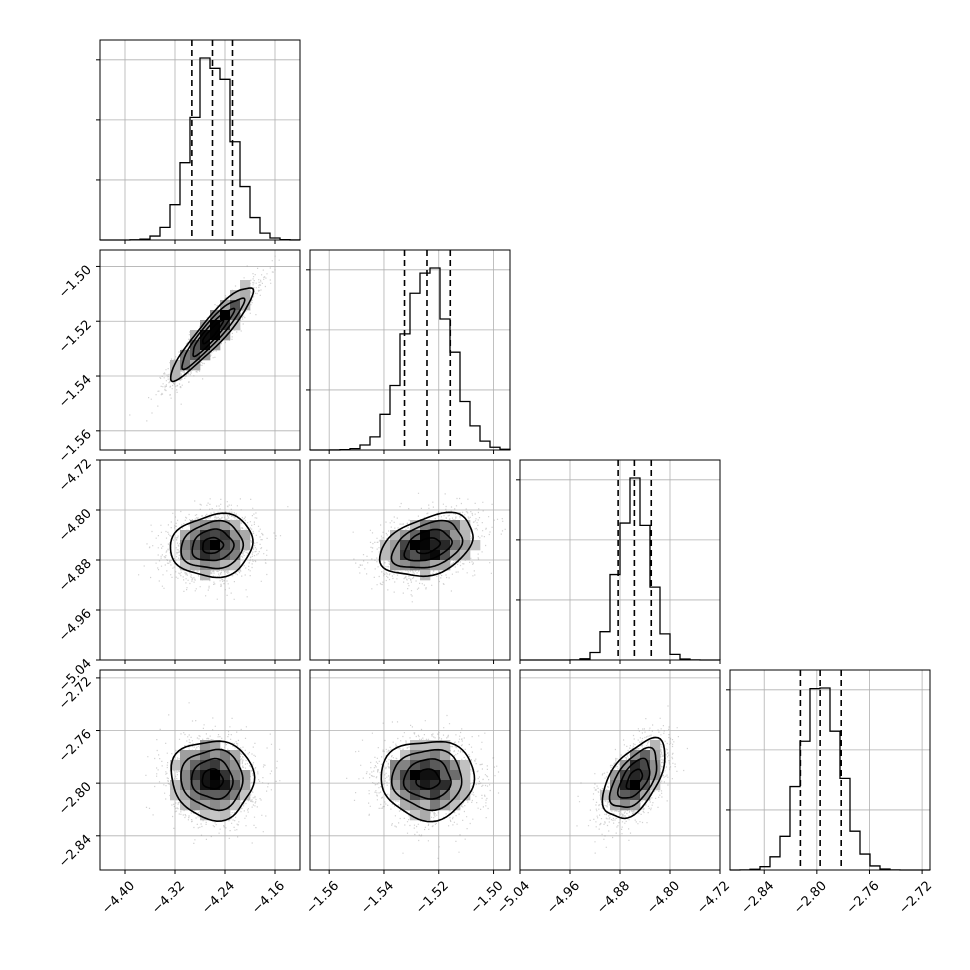 The image size is (970, 970). What do you see at coordinates (218, 897) in the screenshot?
I see `x-tick-label: −4.24` at bounding box center [218, 897].